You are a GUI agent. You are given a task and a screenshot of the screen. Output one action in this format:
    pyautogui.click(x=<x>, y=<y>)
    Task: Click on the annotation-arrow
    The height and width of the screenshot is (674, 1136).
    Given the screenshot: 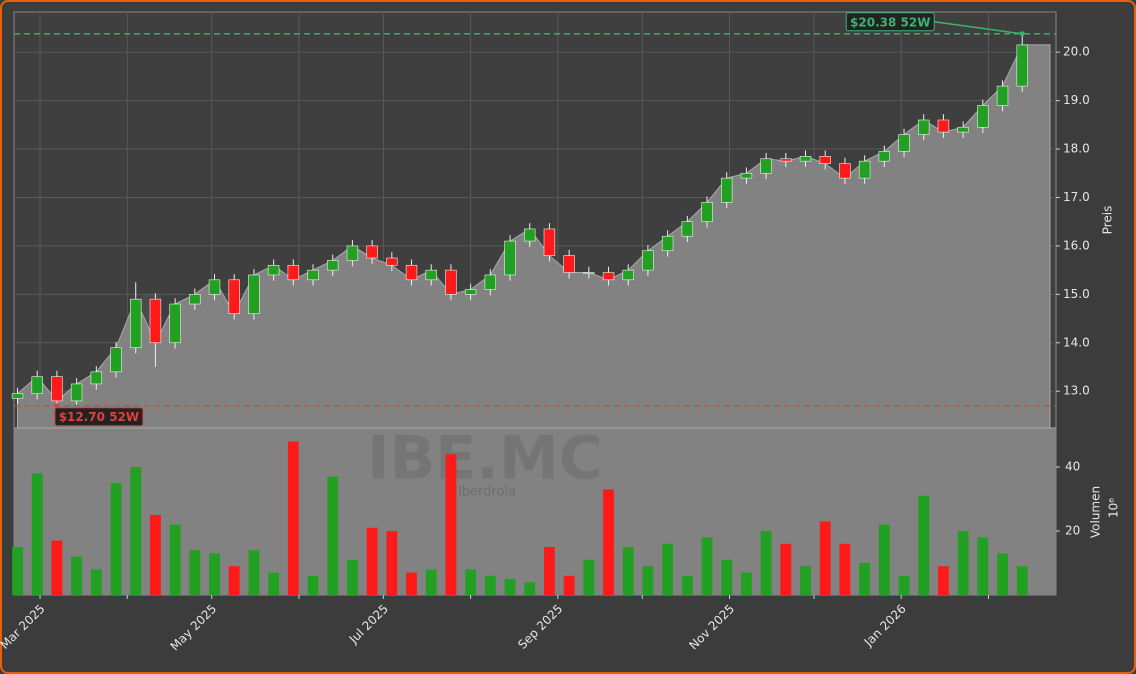 What is the action you would take?
    pyautogui.click(x=978, y=28)
    